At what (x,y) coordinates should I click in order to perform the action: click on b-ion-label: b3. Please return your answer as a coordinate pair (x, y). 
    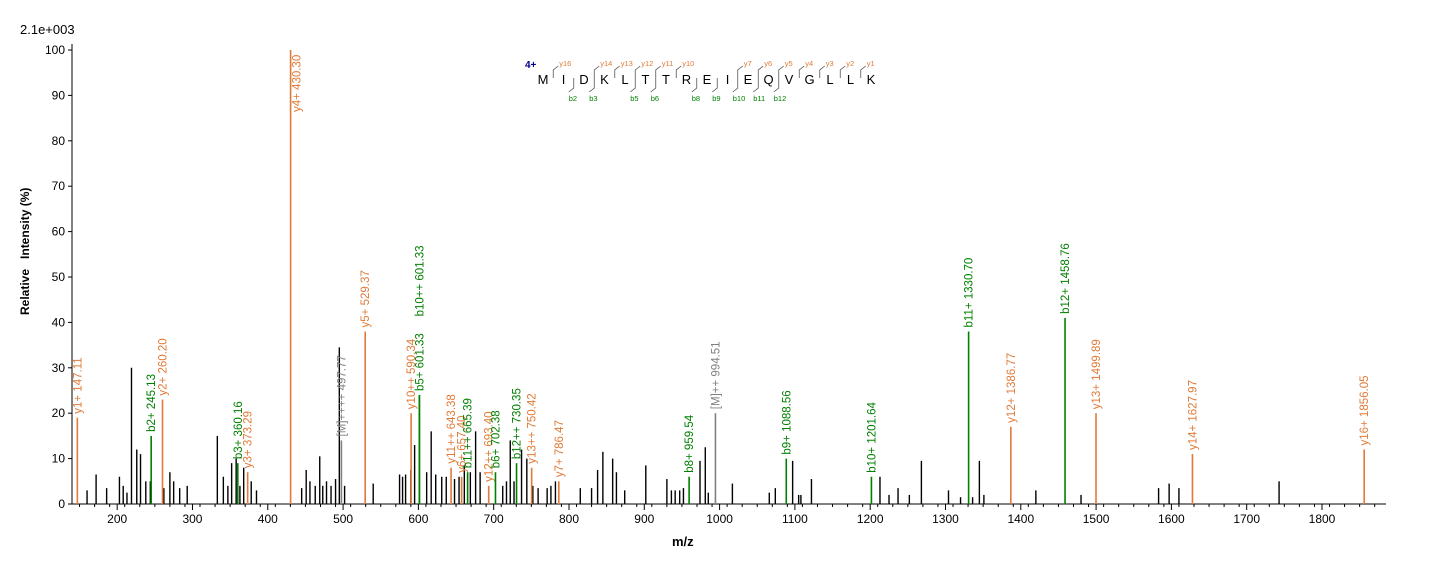
    Looking at the image, I should click on (593, 98).